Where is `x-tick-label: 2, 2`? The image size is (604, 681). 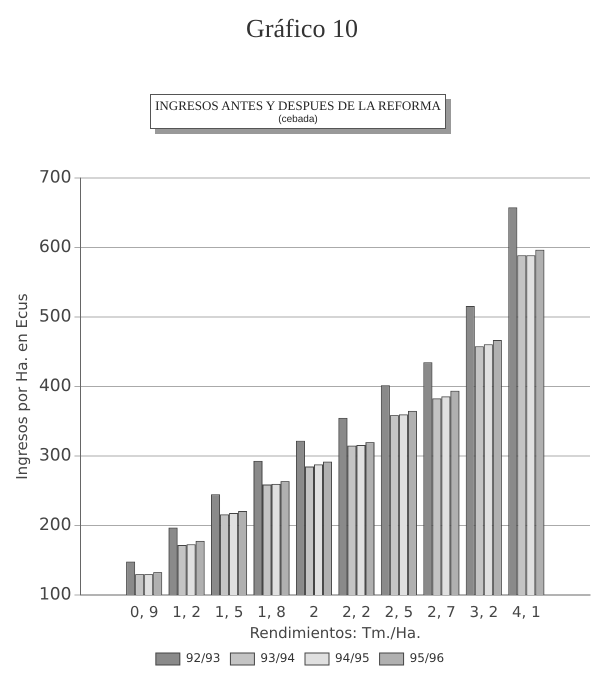 x-tick-label: 2, 2 is located at coordinates (356, 611).